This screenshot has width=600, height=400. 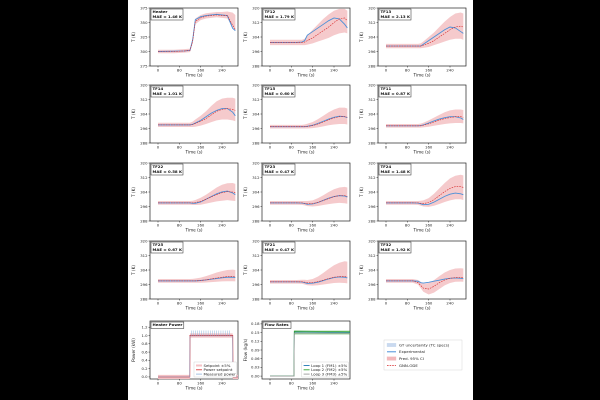 I want to click on panel-title: TF15, so click(x=270, y=88).